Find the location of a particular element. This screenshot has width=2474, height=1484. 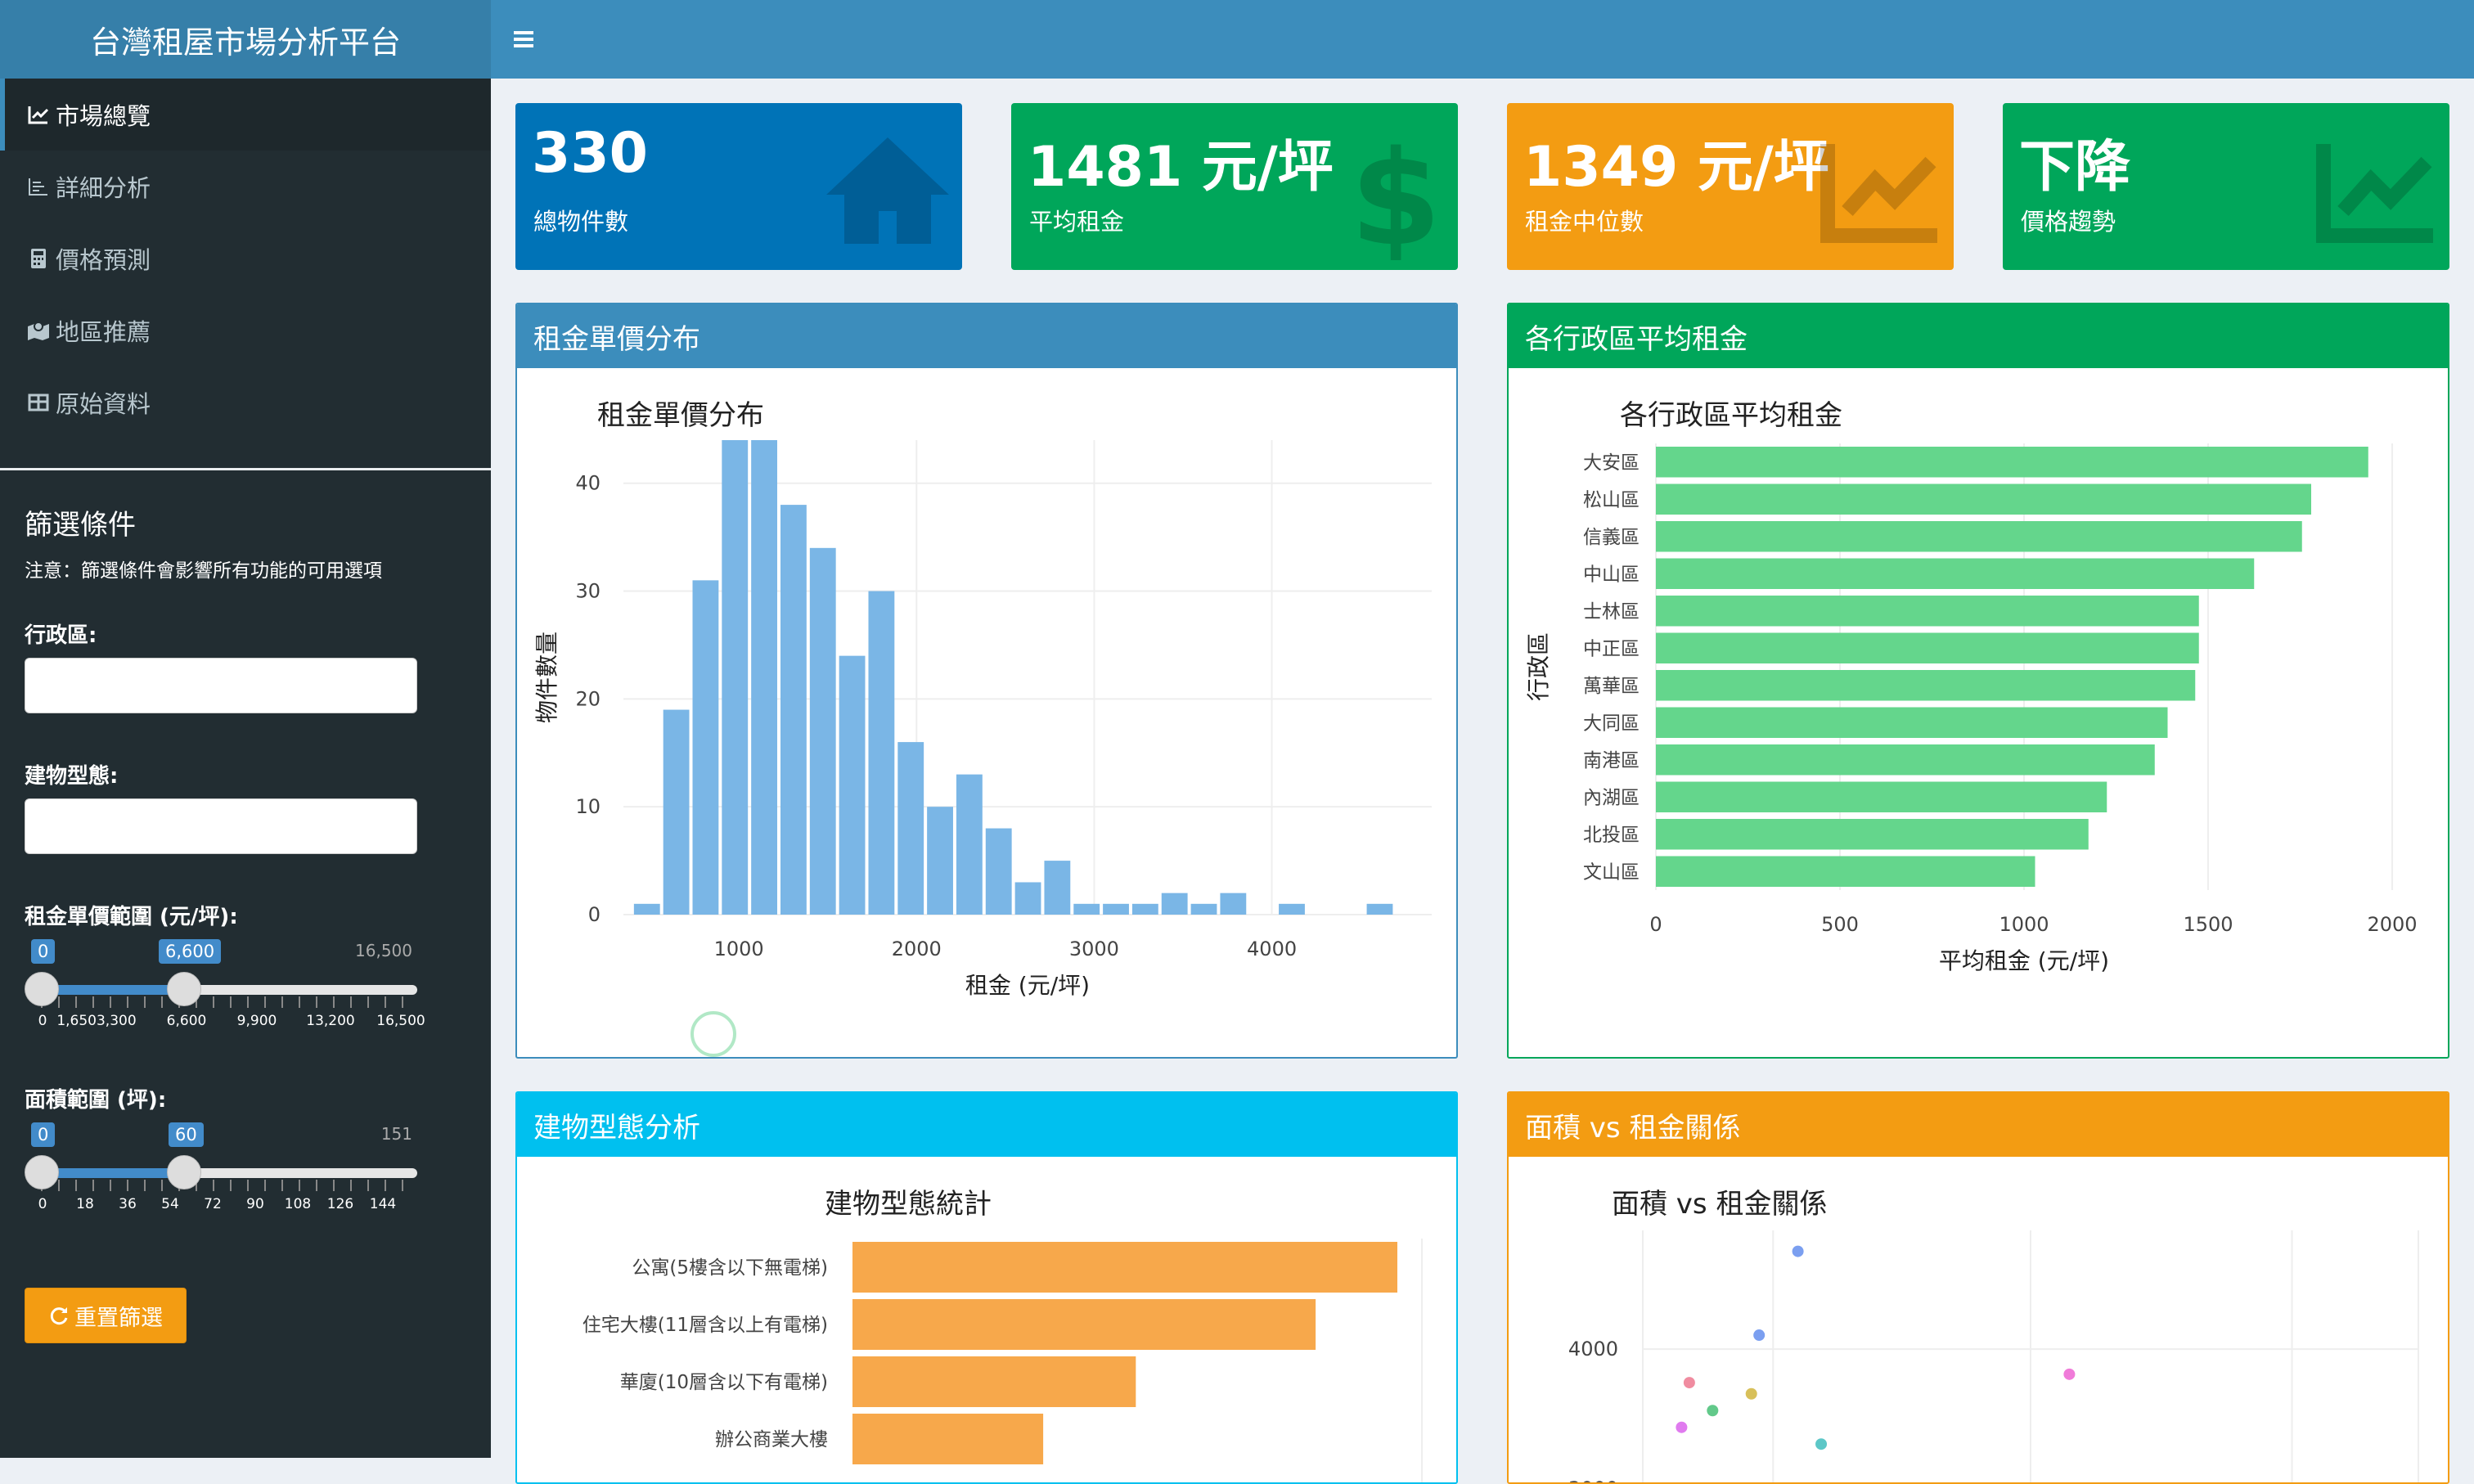

rent-max-tag: 6,600 is located at coordinates (190, 951).